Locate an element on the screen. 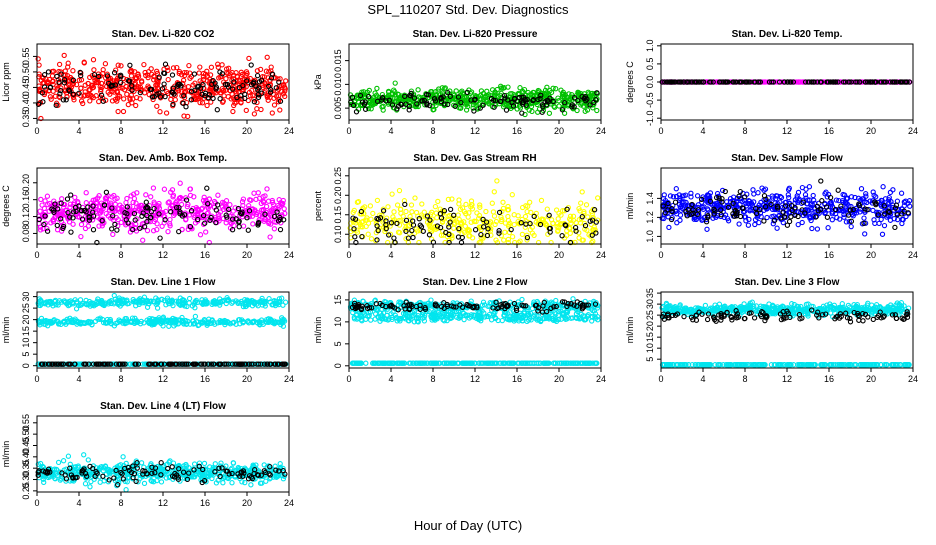 Image resolution: width=936 pixels, height=545 pixels. x-tick-label: 12 is located at coordinates (163, 379).